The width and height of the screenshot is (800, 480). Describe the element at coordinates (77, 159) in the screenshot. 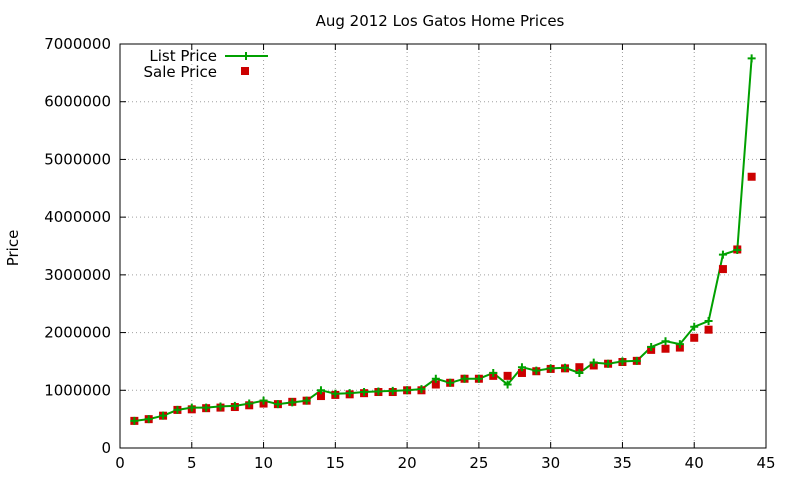

I see `y-tick-label: 5000000` at that location.